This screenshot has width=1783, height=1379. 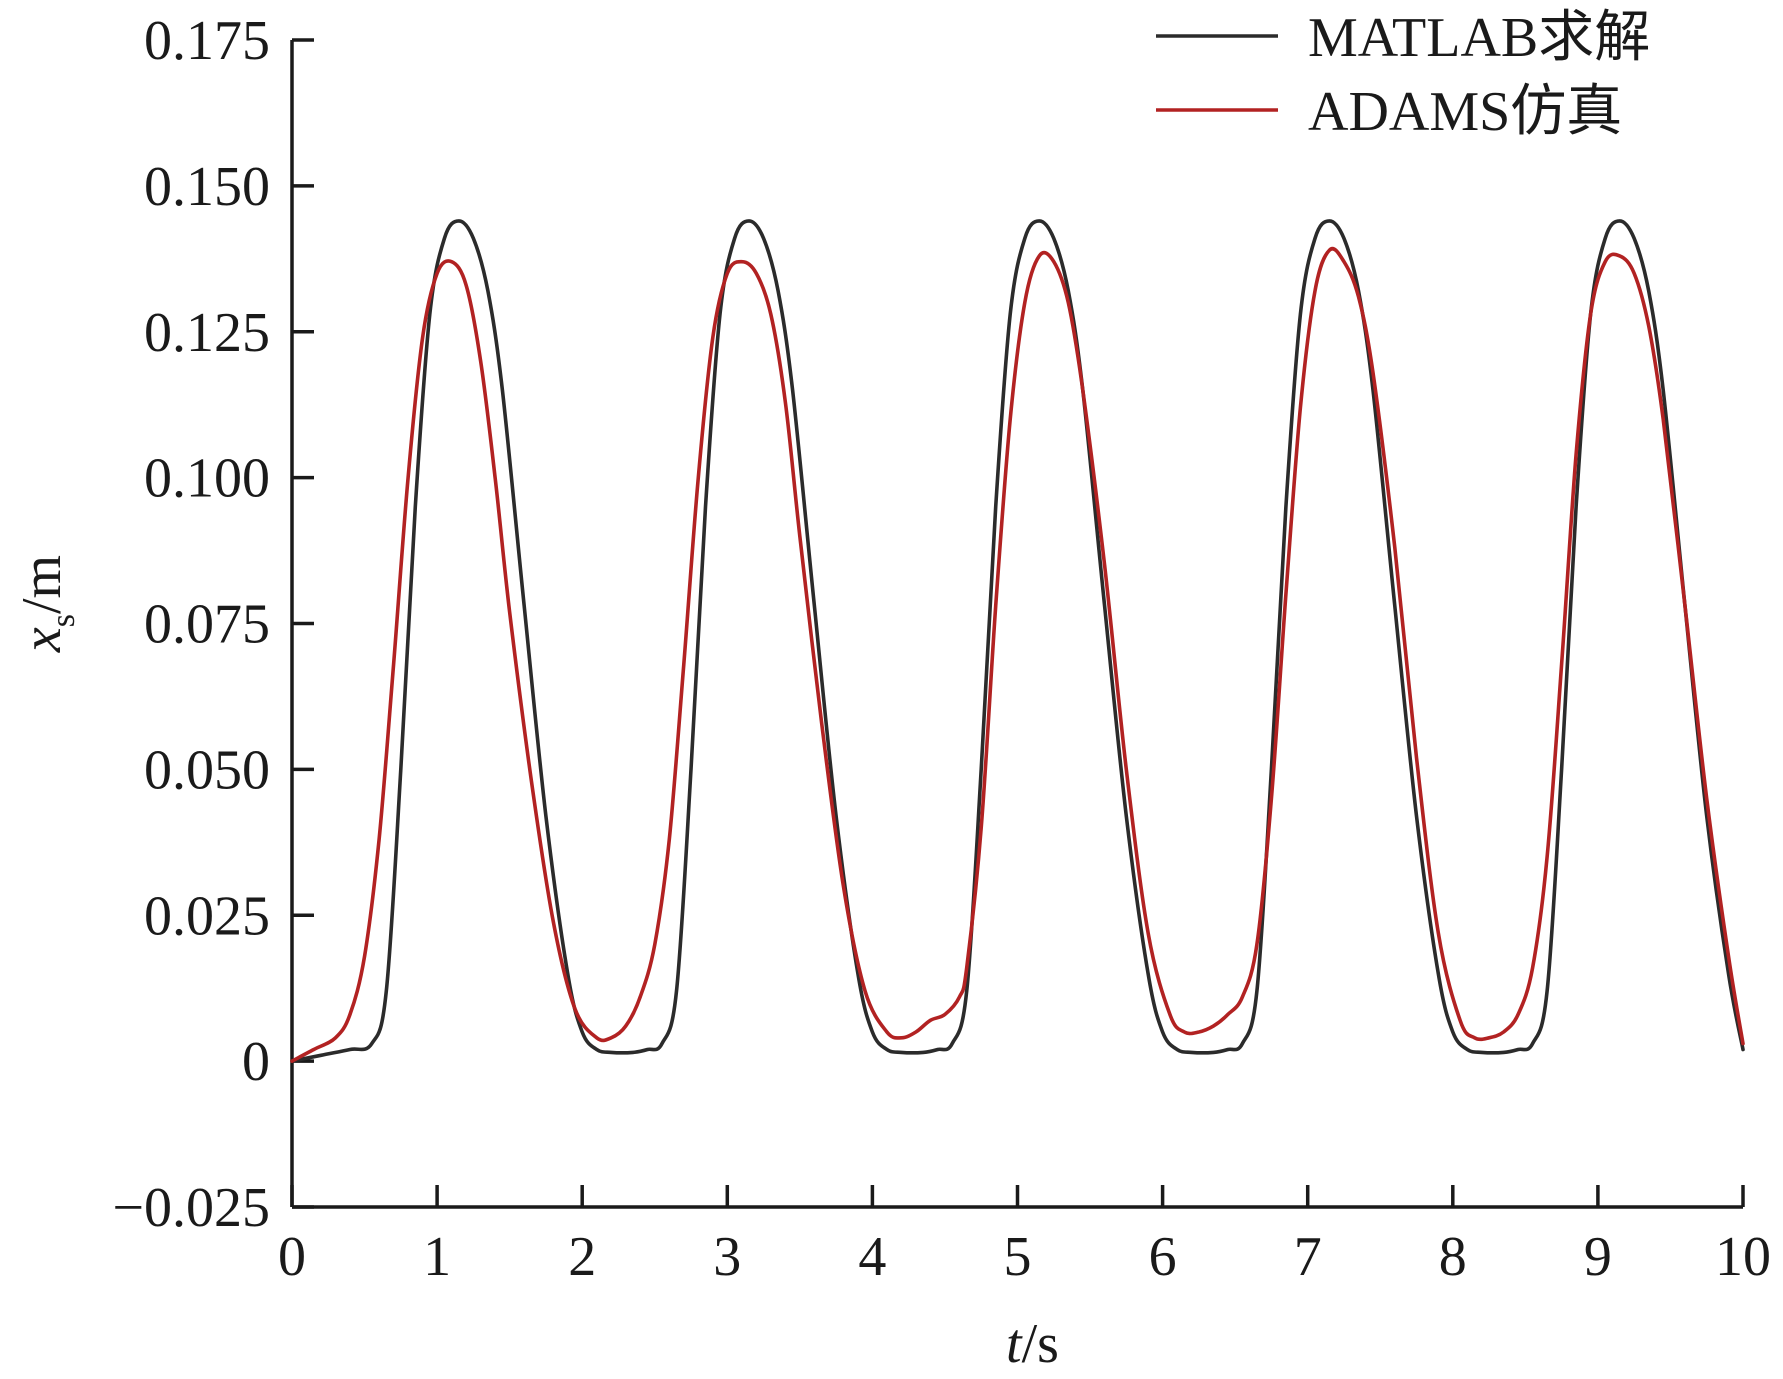 I want to click on x-tick-label: 6, so click(x=1163, y=1257).